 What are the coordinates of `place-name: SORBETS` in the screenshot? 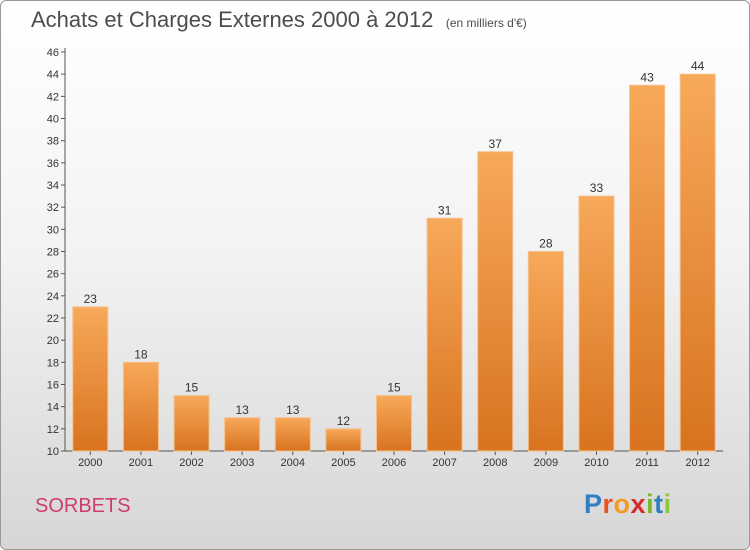 It's located at (83, 506).